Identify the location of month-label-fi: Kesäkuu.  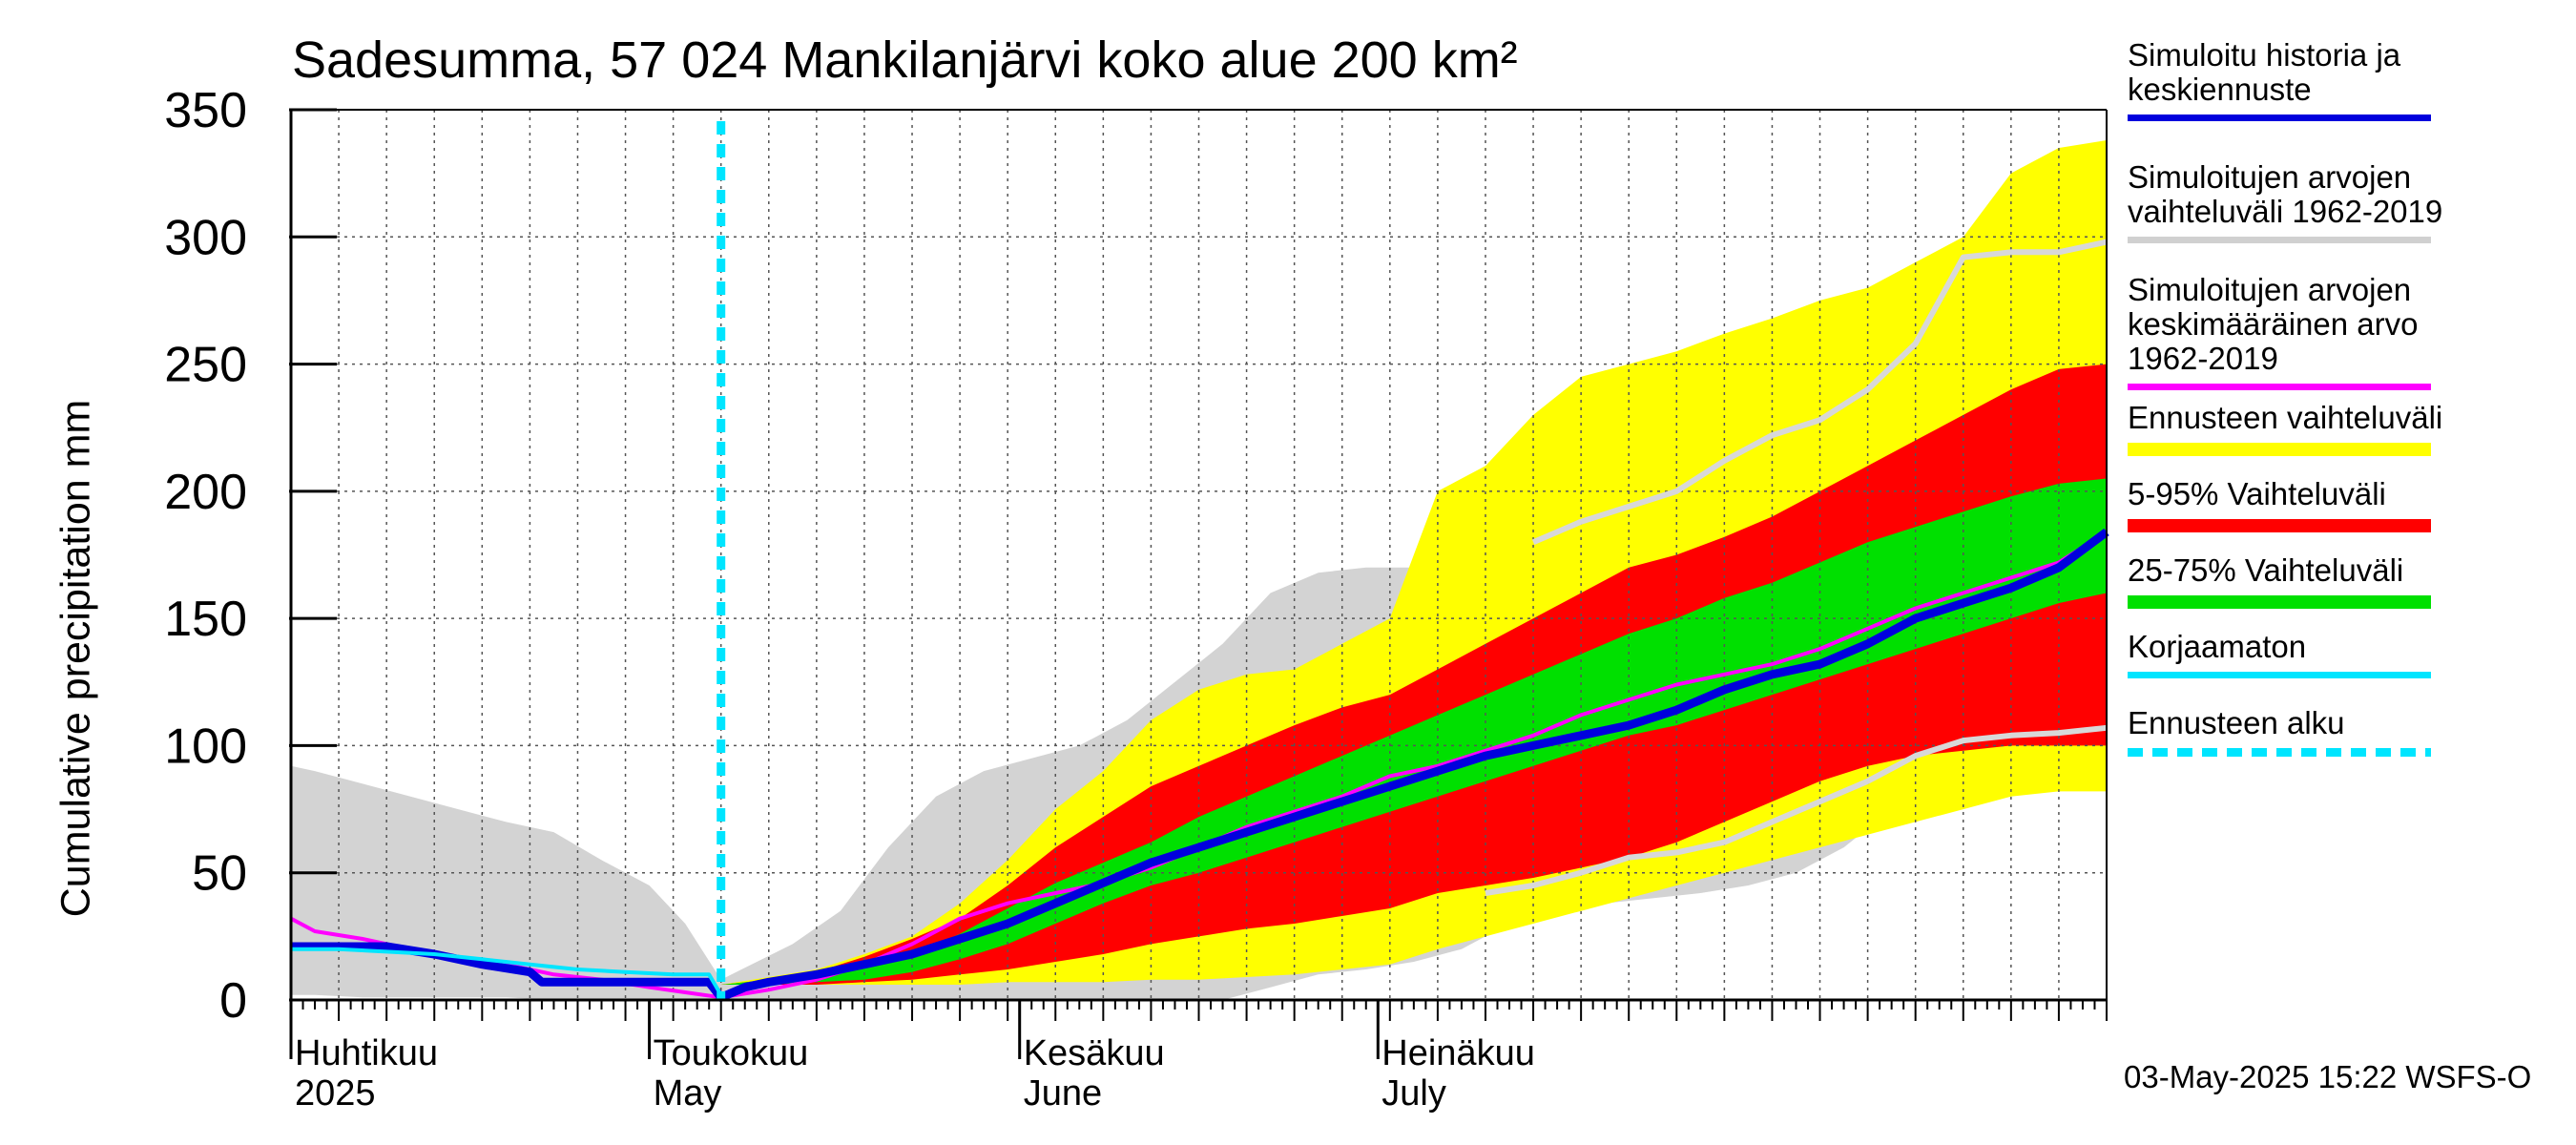
(1094, 1053).